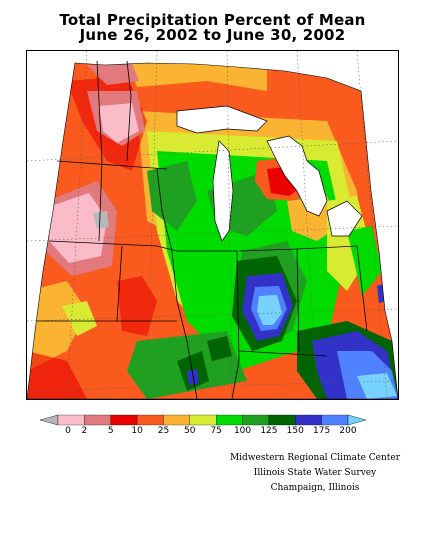 The height and width of the screenshot is (550, 425). Describe the element at coordinates (216, 431) in the screenshot. I see `legend-label-75: 75` at that location.